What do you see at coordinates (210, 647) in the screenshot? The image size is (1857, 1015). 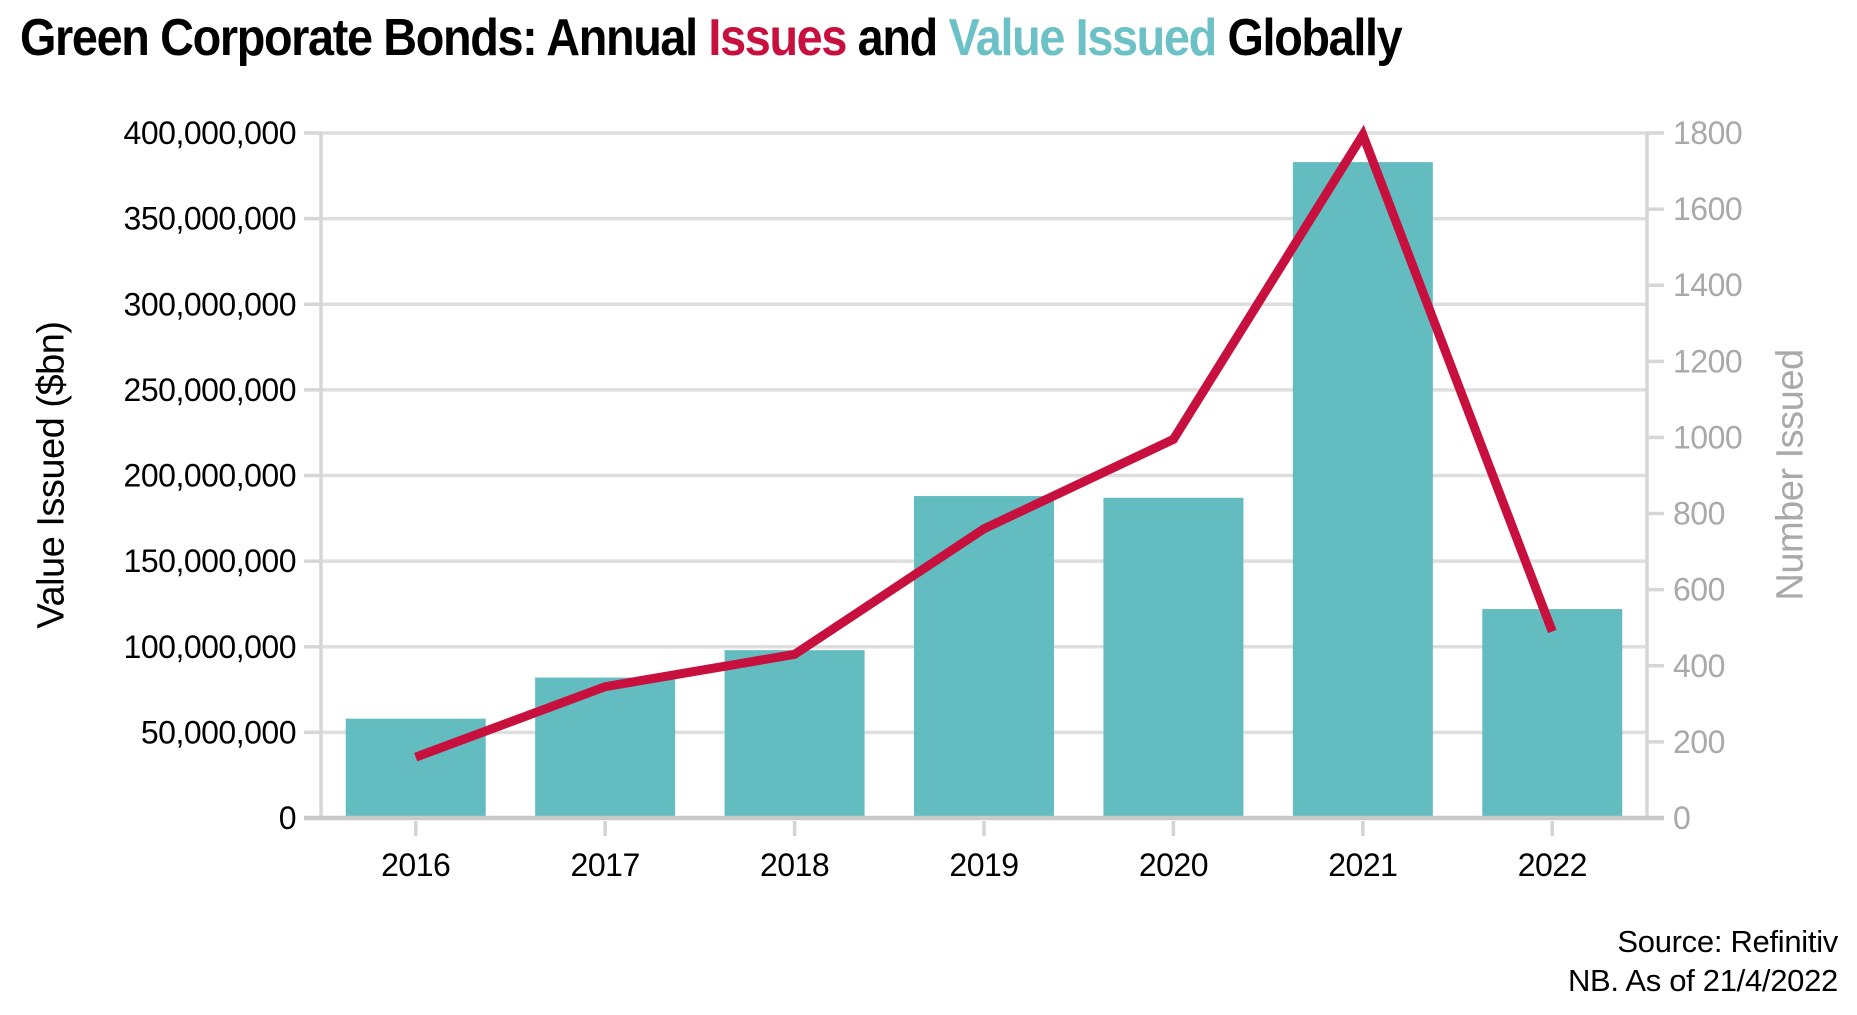 I see `y-tick-label-left: 100,000,000` at bounding box center [210, 647].